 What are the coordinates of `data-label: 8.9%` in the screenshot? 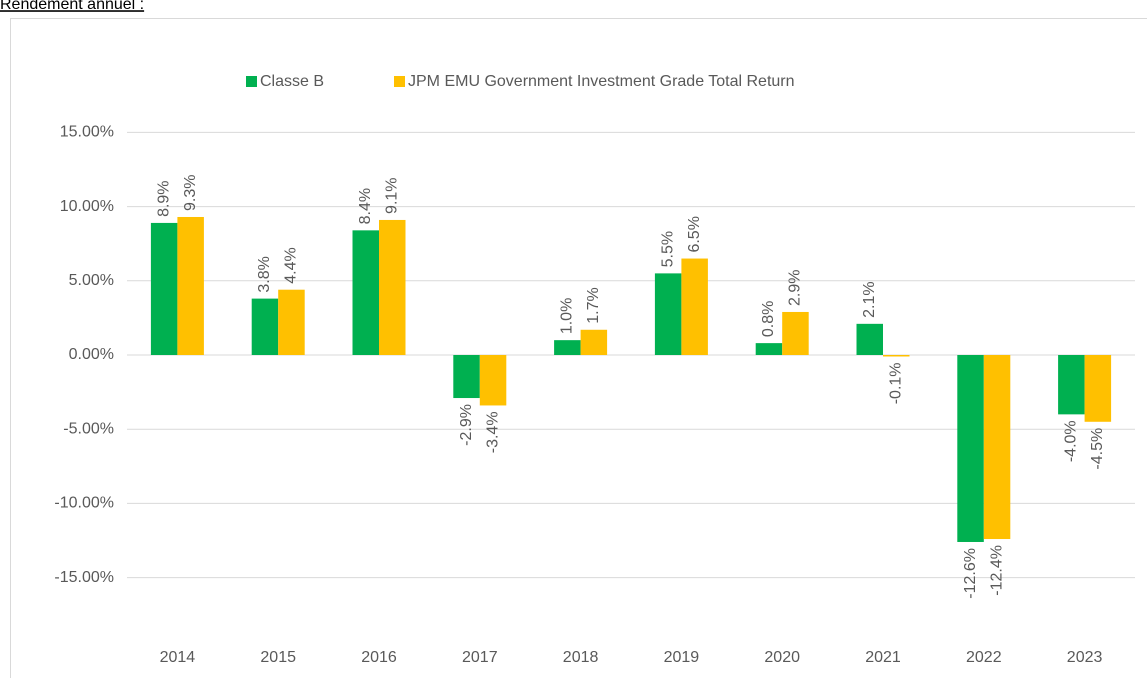 It's located at (163, 198).